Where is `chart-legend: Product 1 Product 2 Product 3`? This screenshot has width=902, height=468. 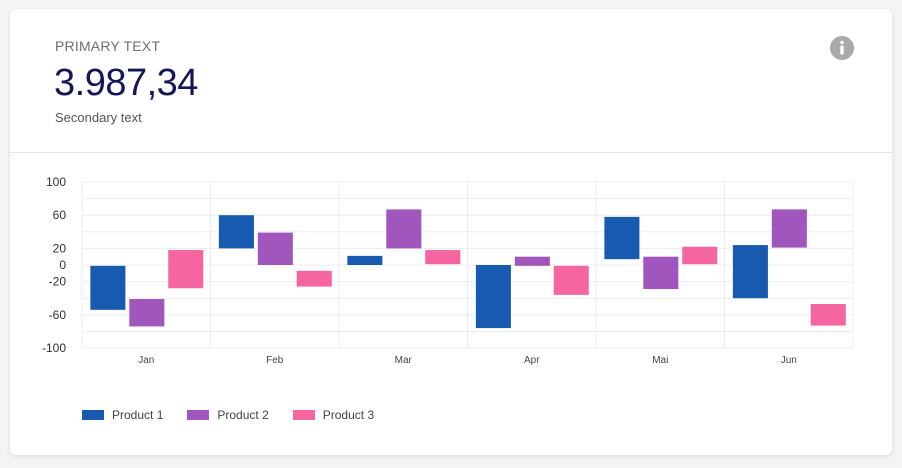
chart-legend: Product 1 Product 2 Product 3 is located at coordinates (240, 415).